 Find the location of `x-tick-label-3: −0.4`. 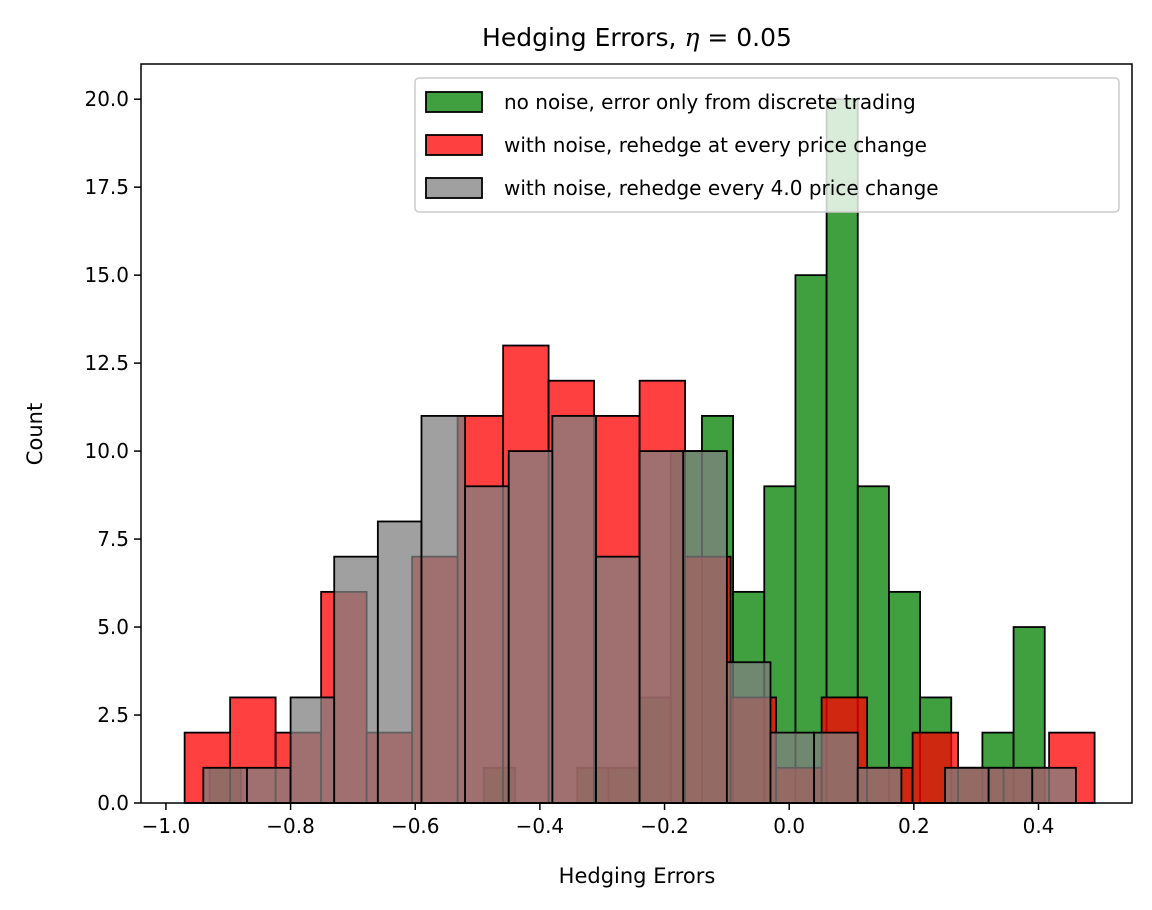

x-tick-label-3: −0.4 is located at coordinates (540, 826).